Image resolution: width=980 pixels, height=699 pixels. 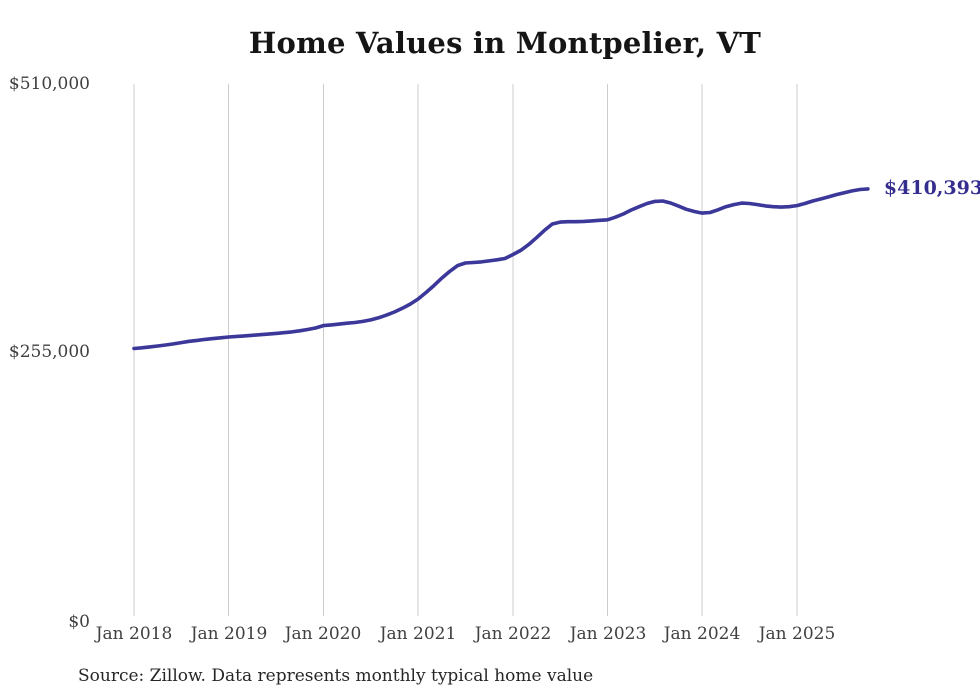 I want to click on y-tick-510000: $510,000, so click(x=49, y=84).